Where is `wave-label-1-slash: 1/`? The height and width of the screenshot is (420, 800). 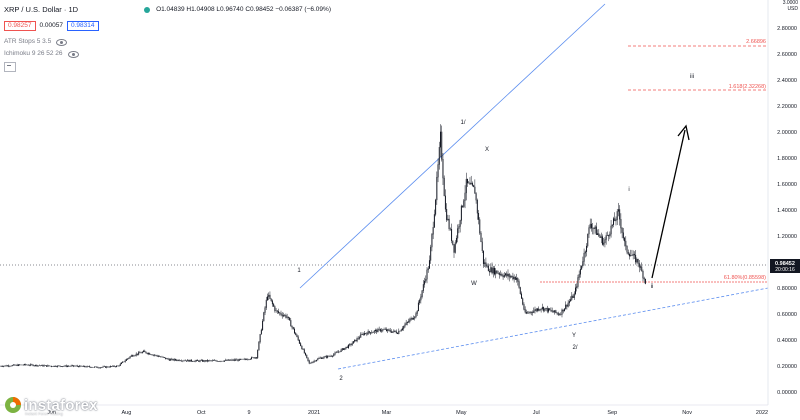 wave-label-1-slash: 1/ is located at coordinates (462, 123).